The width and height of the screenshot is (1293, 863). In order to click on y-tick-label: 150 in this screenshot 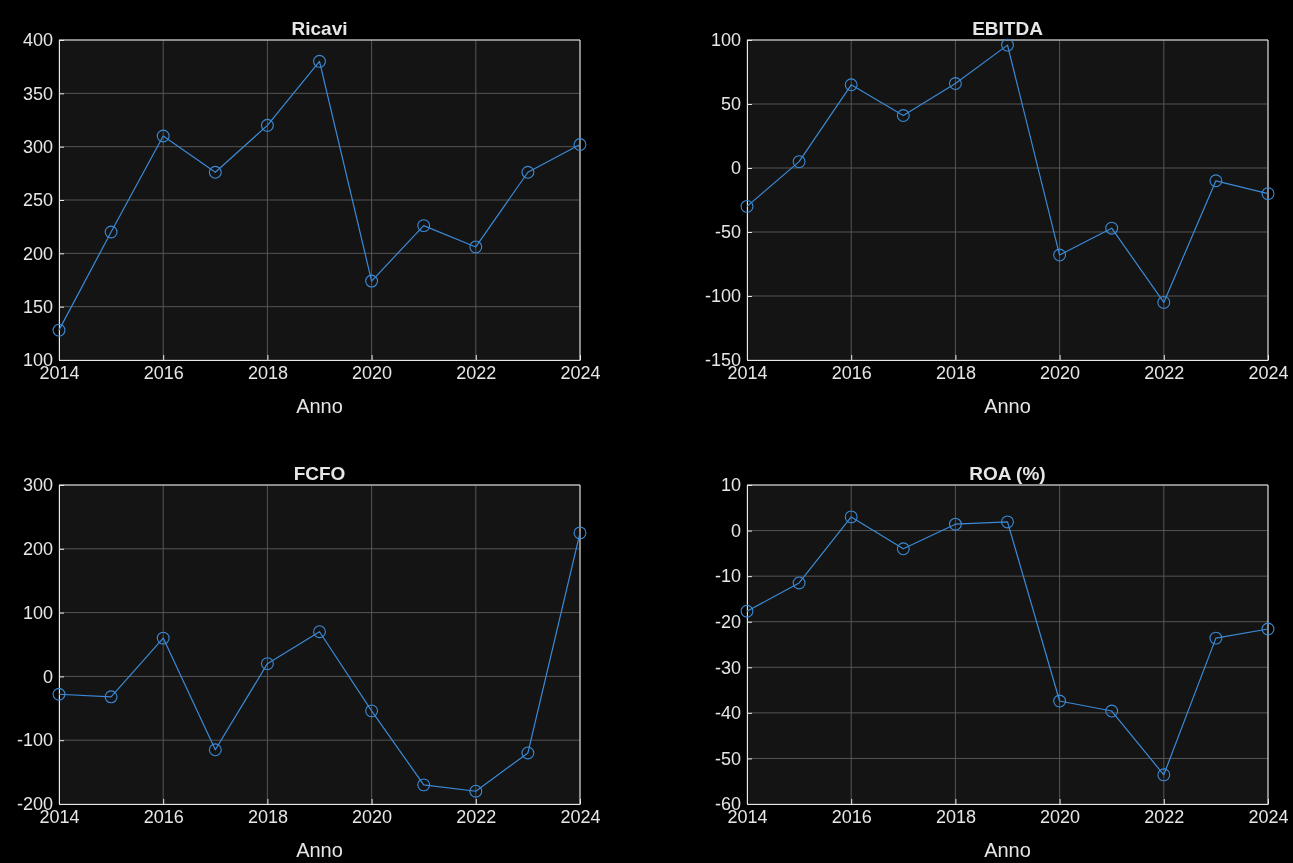, I will do `click(37, 306)`.